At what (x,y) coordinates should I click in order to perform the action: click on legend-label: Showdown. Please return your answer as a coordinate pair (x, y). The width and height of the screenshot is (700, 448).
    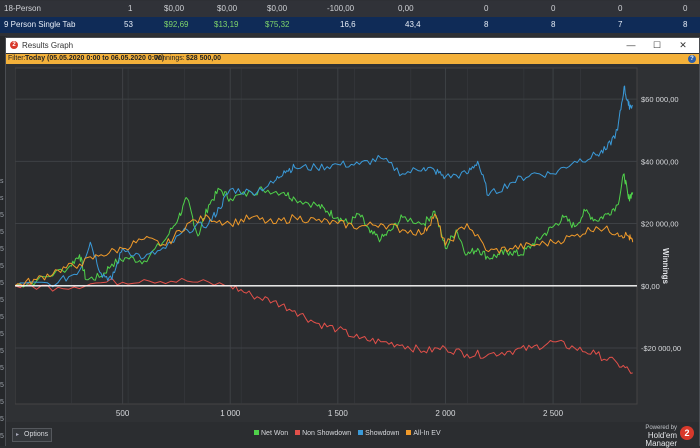
    Looking at the image, I should click on (382, 433).